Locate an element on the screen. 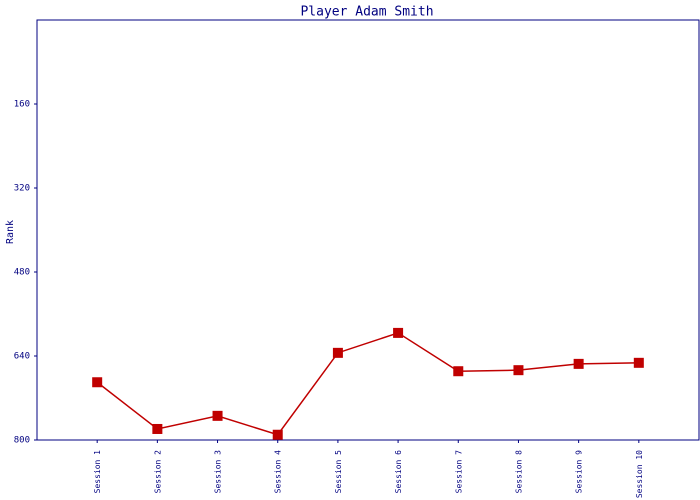 Image resolution: width=700 pixels, height=500 pixels. x-tick-label: Session 8 is located at coordinates (518, 472).